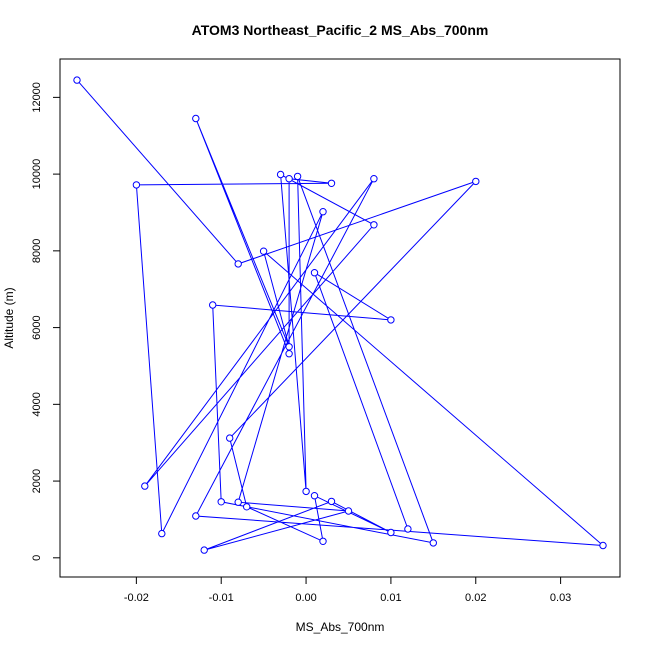  I want to click on x-tick-label: 0.02, so click(475, 598).